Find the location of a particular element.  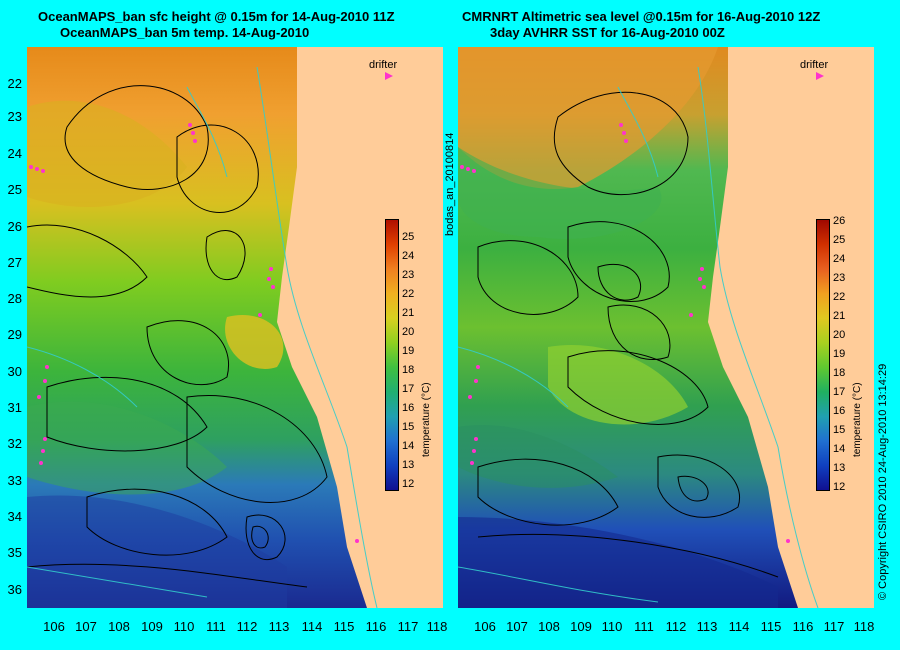

lat-label: 27 is located at coordinates (14, 262).